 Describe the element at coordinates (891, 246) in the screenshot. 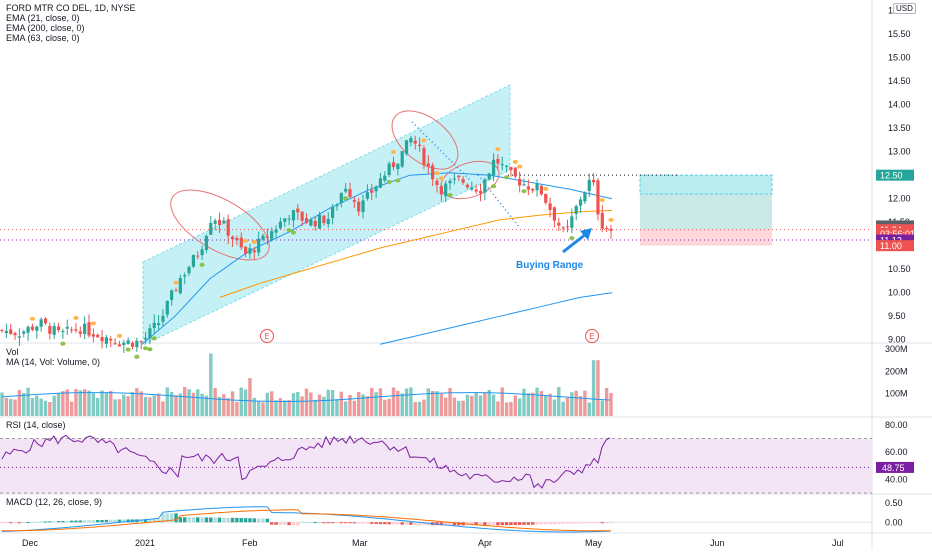

I see `price-badge-11.00: 11.00` at that location.